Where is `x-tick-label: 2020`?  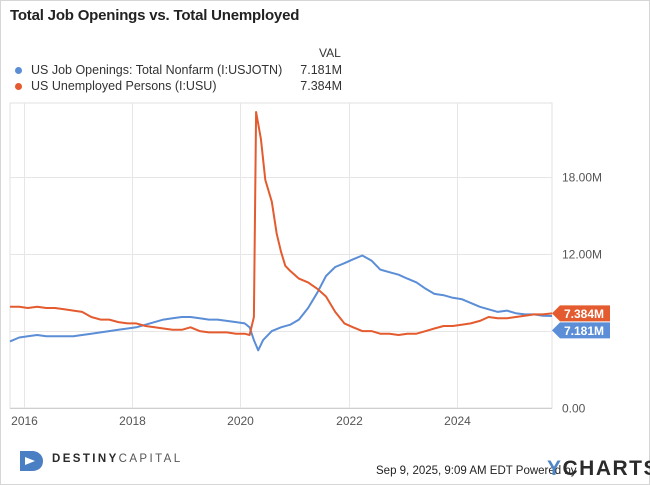
x-tick-label: 2020 is located at coordinates (240, 421).